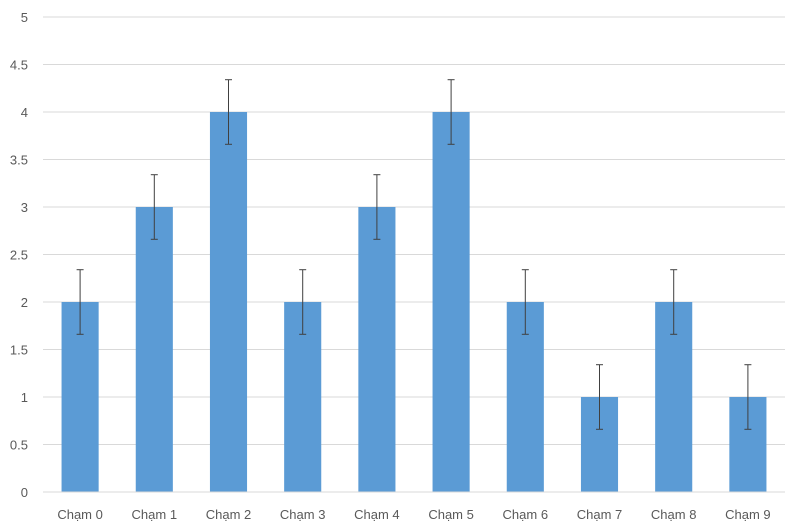 Image resolution: width=800 pixels, height=531 pixels. I want to click on y-tick-label: 3.5, so click(19, 160).